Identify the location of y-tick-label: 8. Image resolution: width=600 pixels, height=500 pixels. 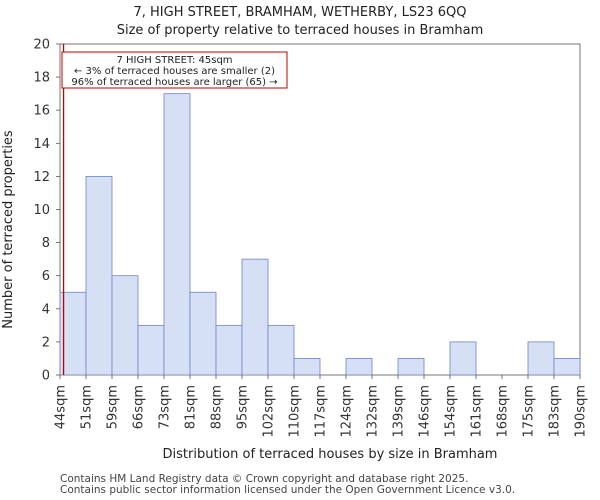
(46, 243).